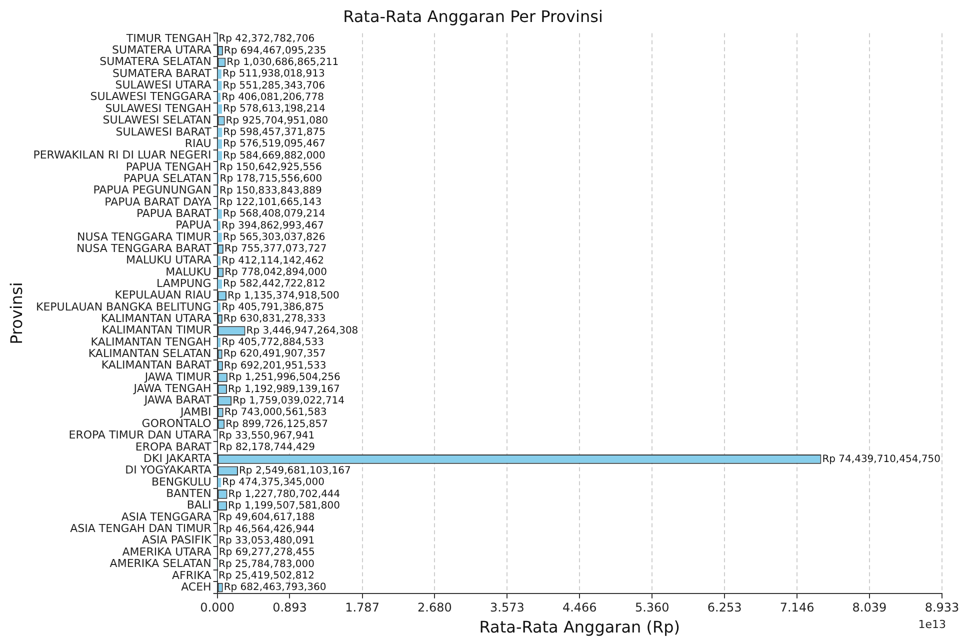 Image resolution: width=968 pixels, height=644 pixels. What do you see at coordinates (284, 494) in the screenshot?
I see `data-label: Rp 1,227,780,702,444` at bounding box center [284, 494].